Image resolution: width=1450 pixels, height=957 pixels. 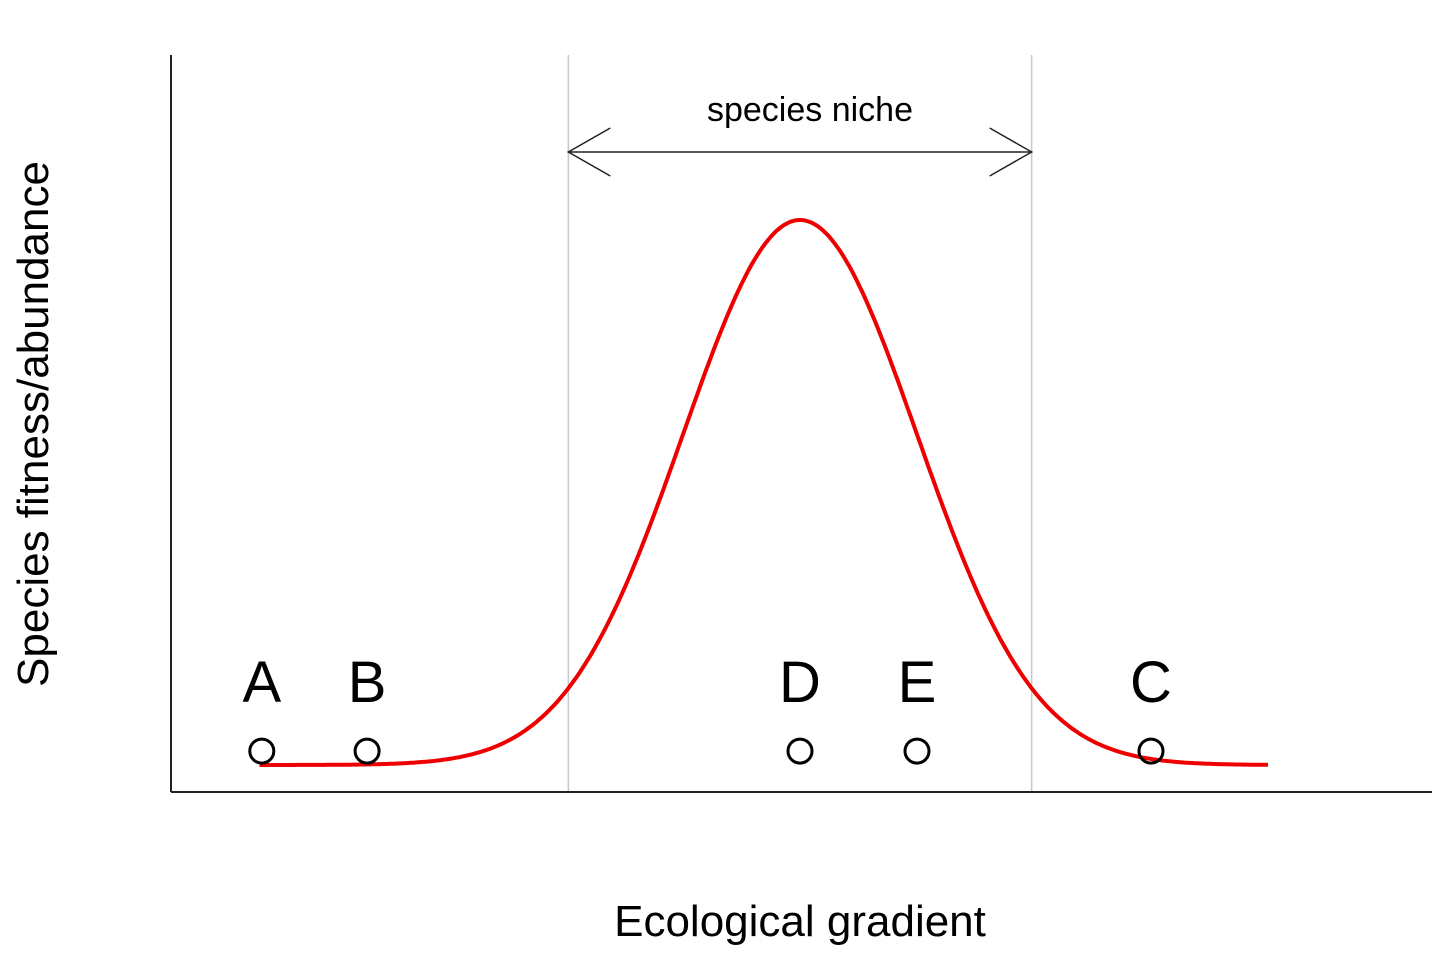 I want to click on site-point-b, so click(x=367, y=751).